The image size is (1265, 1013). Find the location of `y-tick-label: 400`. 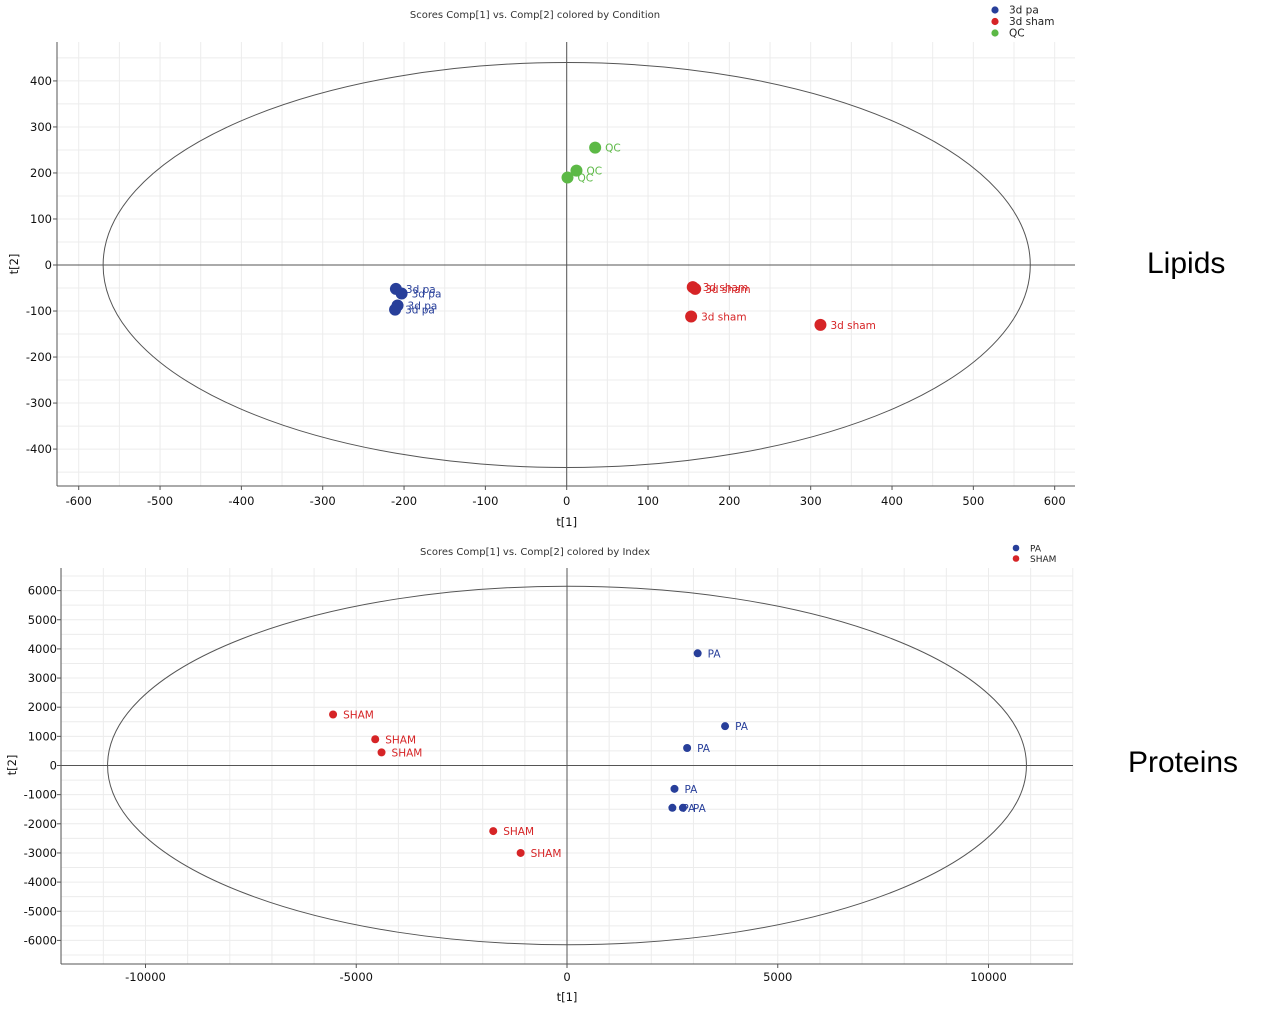

y-tick-label: 400 is located at coordinates (41, 81).